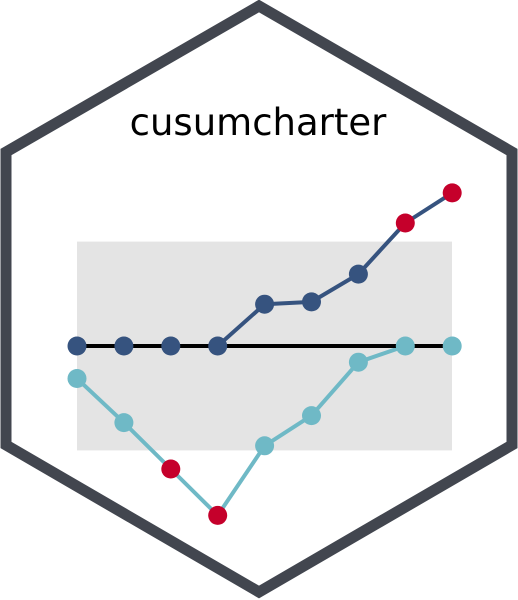 This screenshot has width=518, height=600. Describe the element at coordinates (452, 193) in the screenshot. I see `upper-point-9-out-of-control` at that location.